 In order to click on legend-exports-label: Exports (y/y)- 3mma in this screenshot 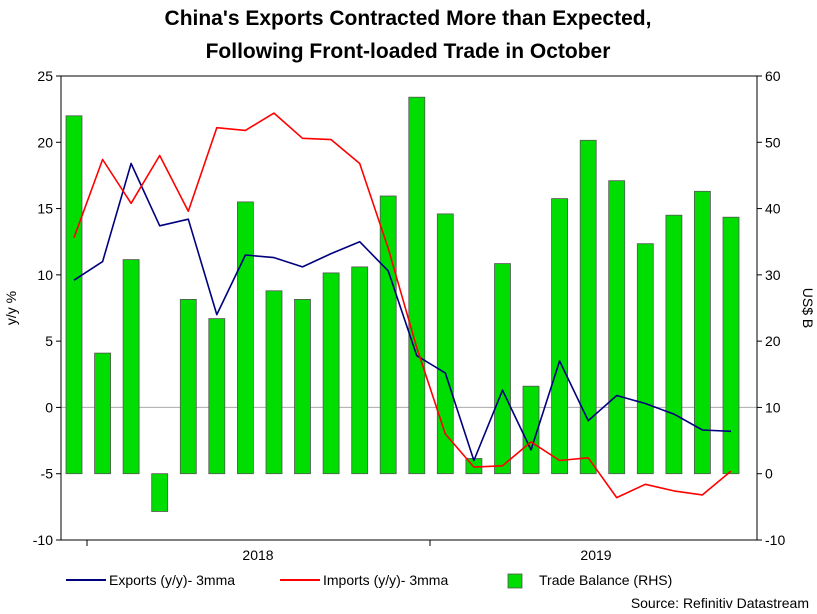, I will do `click(172, 580)`.